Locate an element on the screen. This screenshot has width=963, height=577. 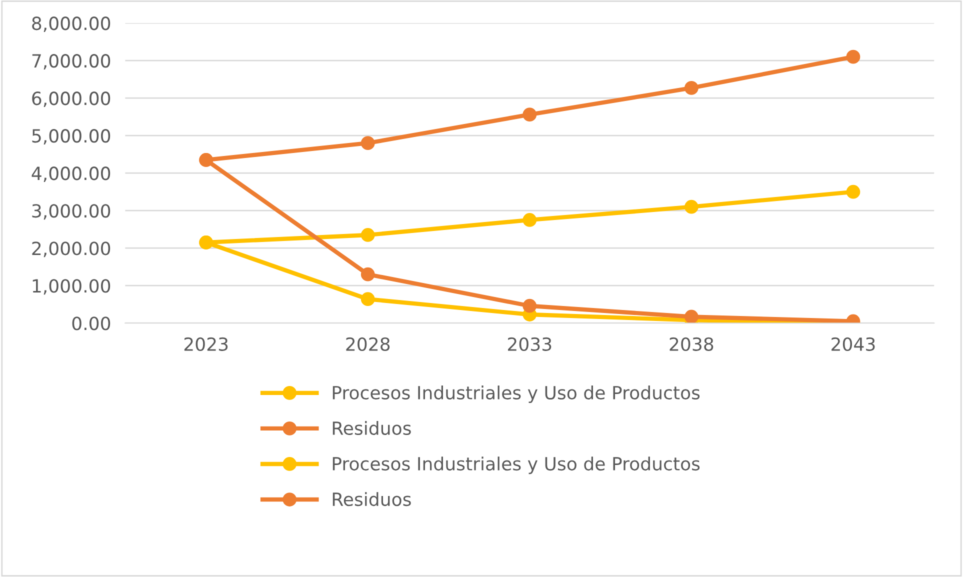
y-tick-label: 2,000.00 is located at coordinates (71, 250).